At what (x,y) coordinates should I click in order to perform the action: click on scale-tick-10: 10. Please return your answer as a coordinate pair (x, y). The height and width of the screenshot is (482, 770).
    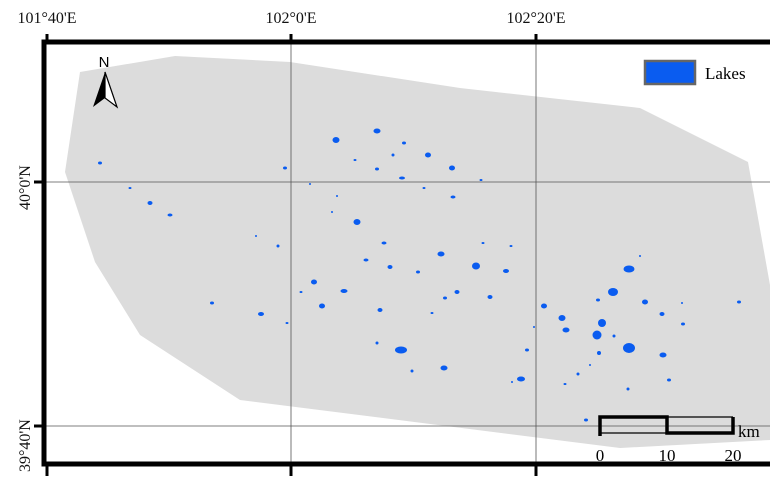
    Looking at the image, I should click on (667, 455).